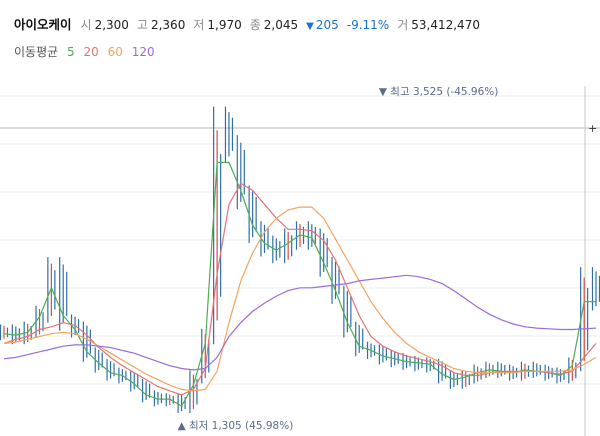 This screenshot has height=436, width=600. Describe the element at coordinates (36, 52) in the screenshot. I see `ma-legend-label: 이동평균` at that location.